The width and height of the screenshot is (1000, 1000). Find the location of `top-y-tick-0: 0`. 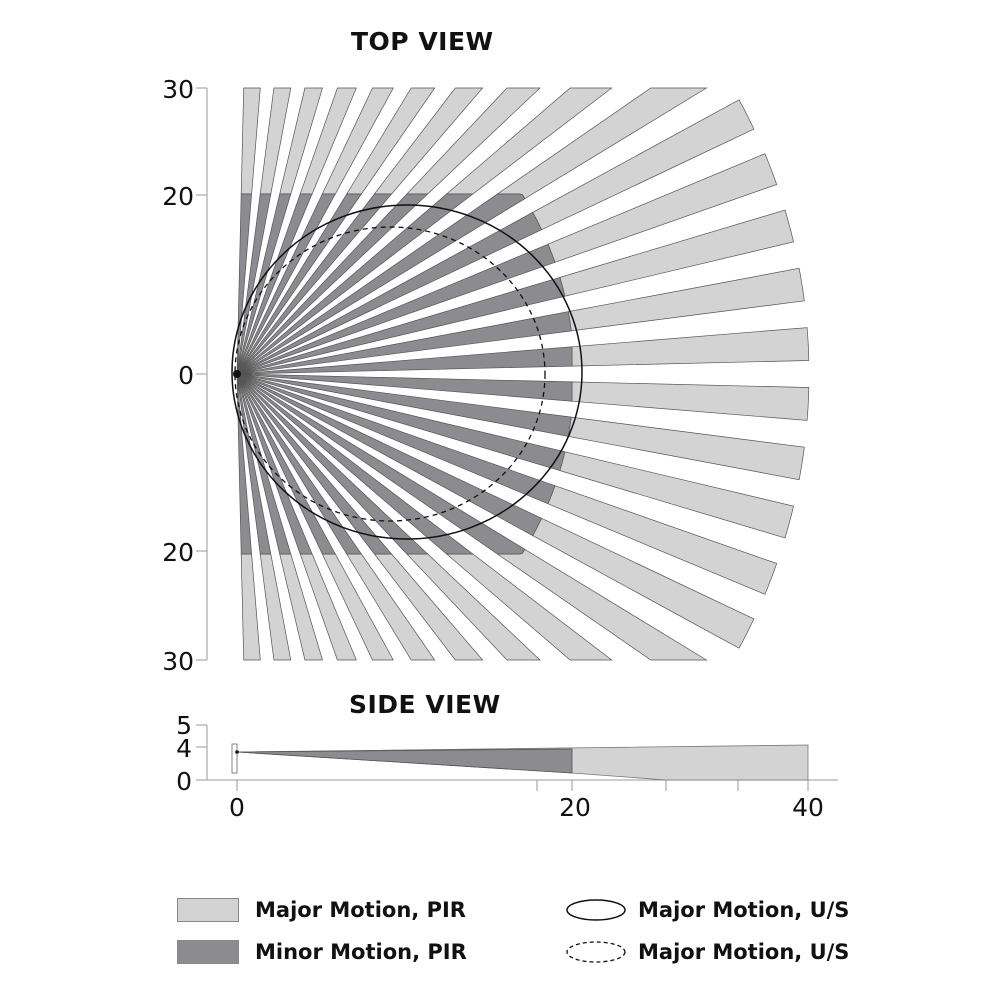

top-y-tick-0: 0 is located at coordinates (186, 375).